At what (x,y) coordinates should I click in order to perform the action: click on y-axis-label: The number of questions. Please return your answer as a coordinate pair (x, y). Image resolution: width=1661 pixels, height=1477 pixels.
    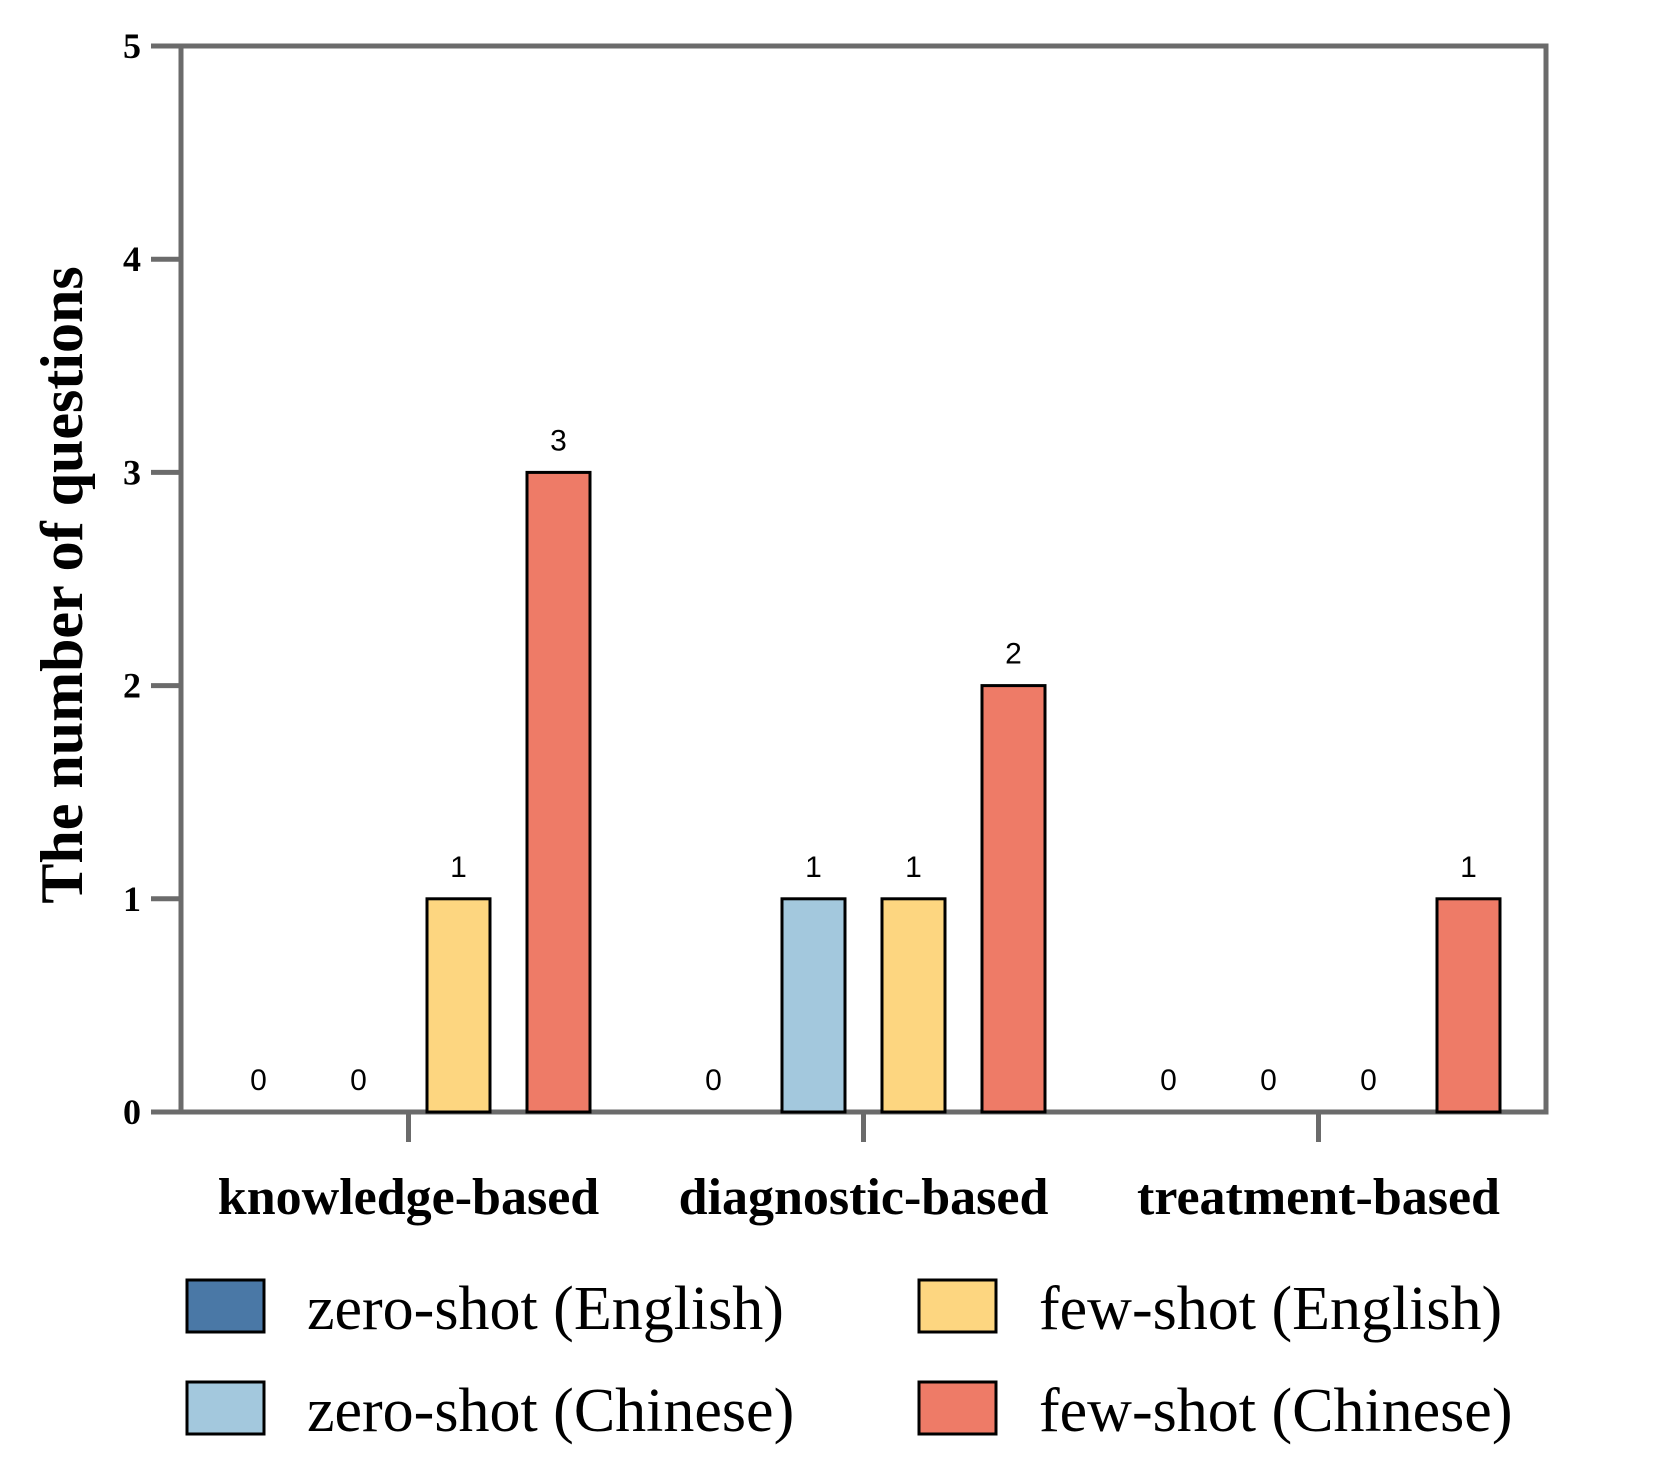
    Looking at the image, I should click on (62, 584).